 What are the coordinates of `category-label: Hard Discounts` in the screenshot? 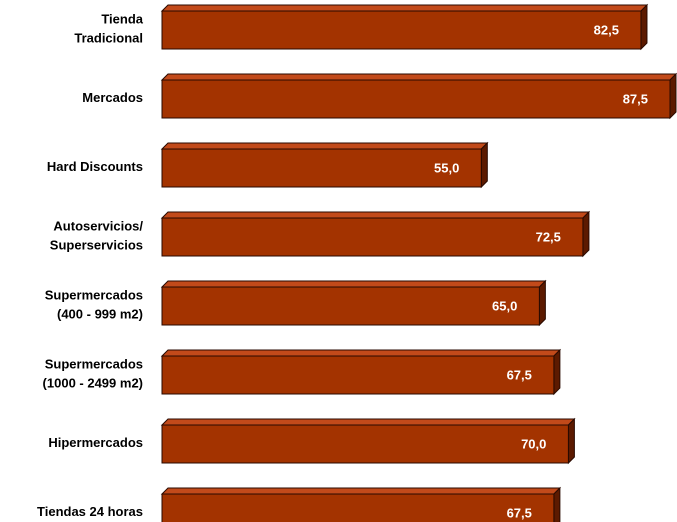 It's located at (95, 166).